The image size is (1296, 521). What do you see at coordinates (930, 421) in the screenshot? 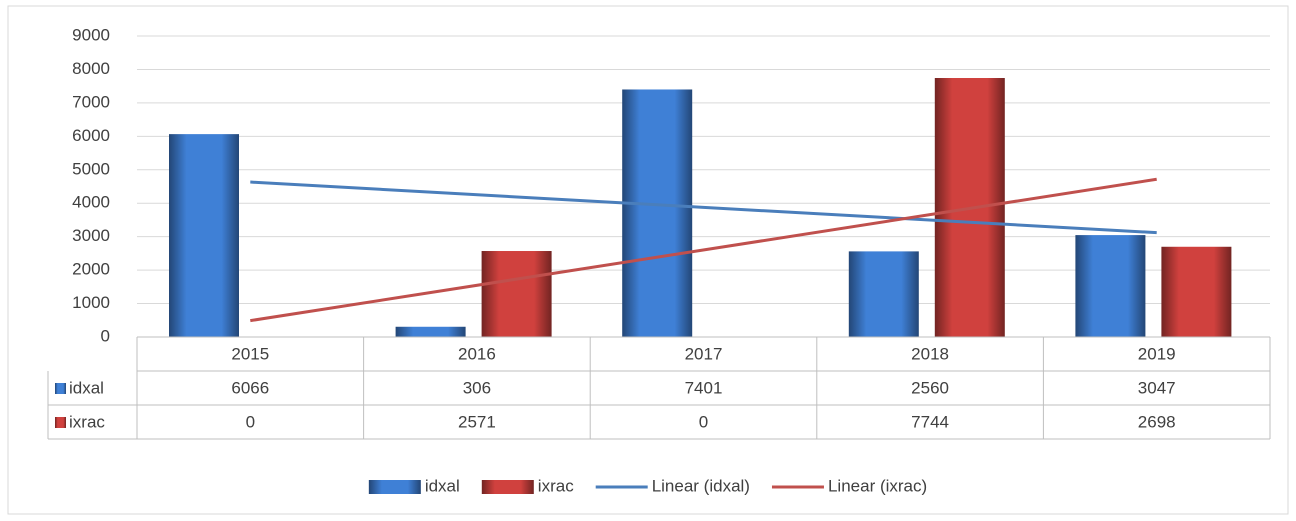
I see `table-cell: 7744` at bounding box center [930, 421].